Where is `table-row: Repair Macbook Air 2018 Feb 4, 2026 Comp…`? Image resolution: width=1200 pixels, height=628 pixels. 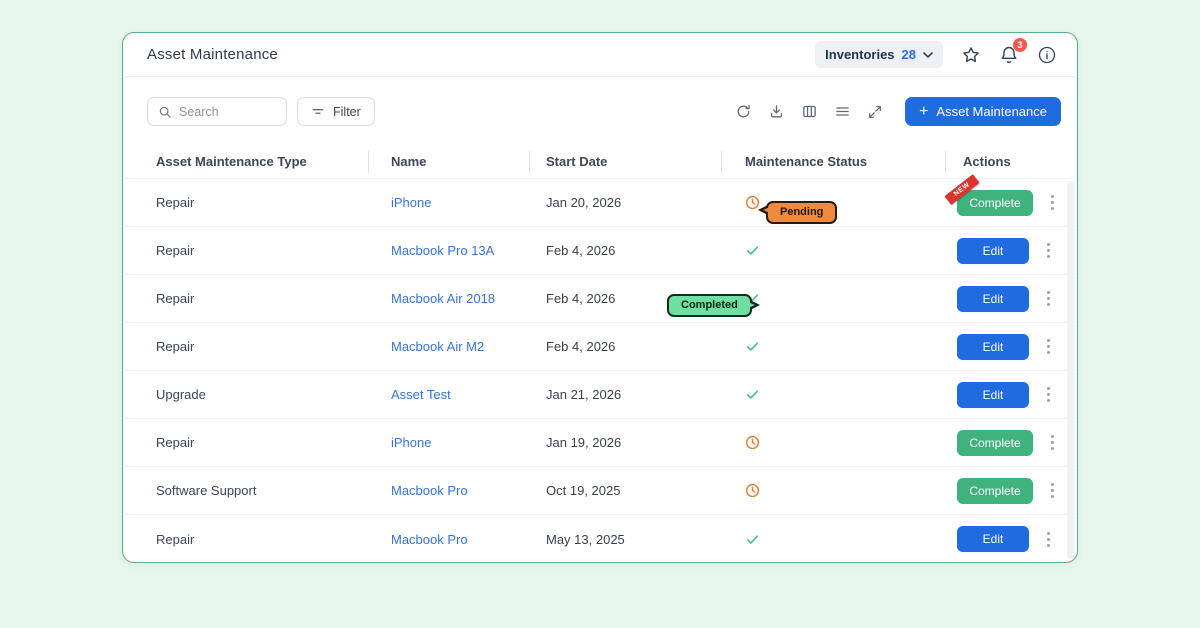 table-row: Repair Macbook Air 2018 Feb 4, 2026 Comp… is located at coordinates (600, 299).